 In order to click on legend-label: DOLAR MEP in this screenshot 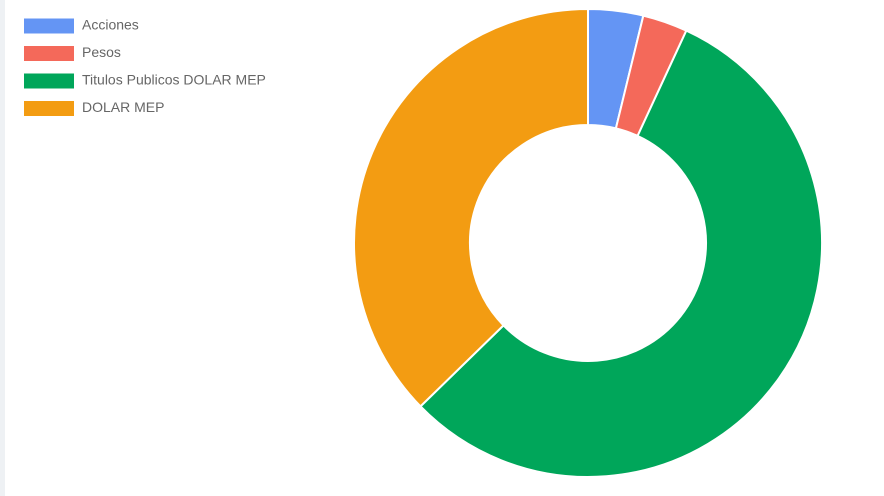, I will do `click(123, 107)`.